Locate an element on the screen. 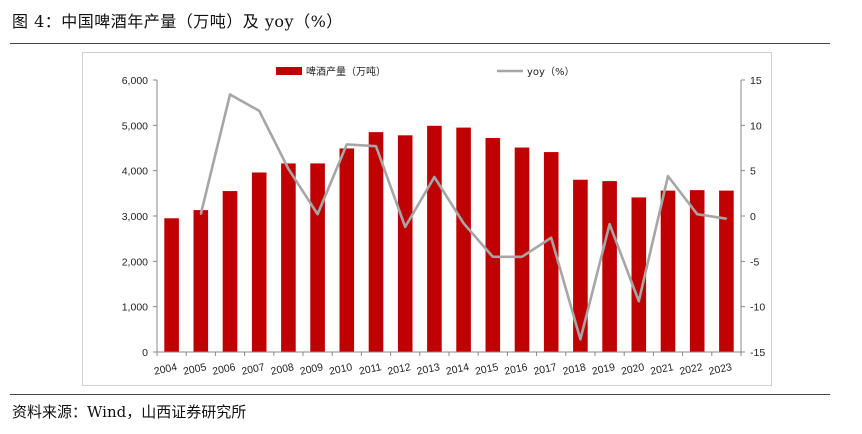 The image size is (862, 434). bar-2014 is located at coordinates (463, 239).